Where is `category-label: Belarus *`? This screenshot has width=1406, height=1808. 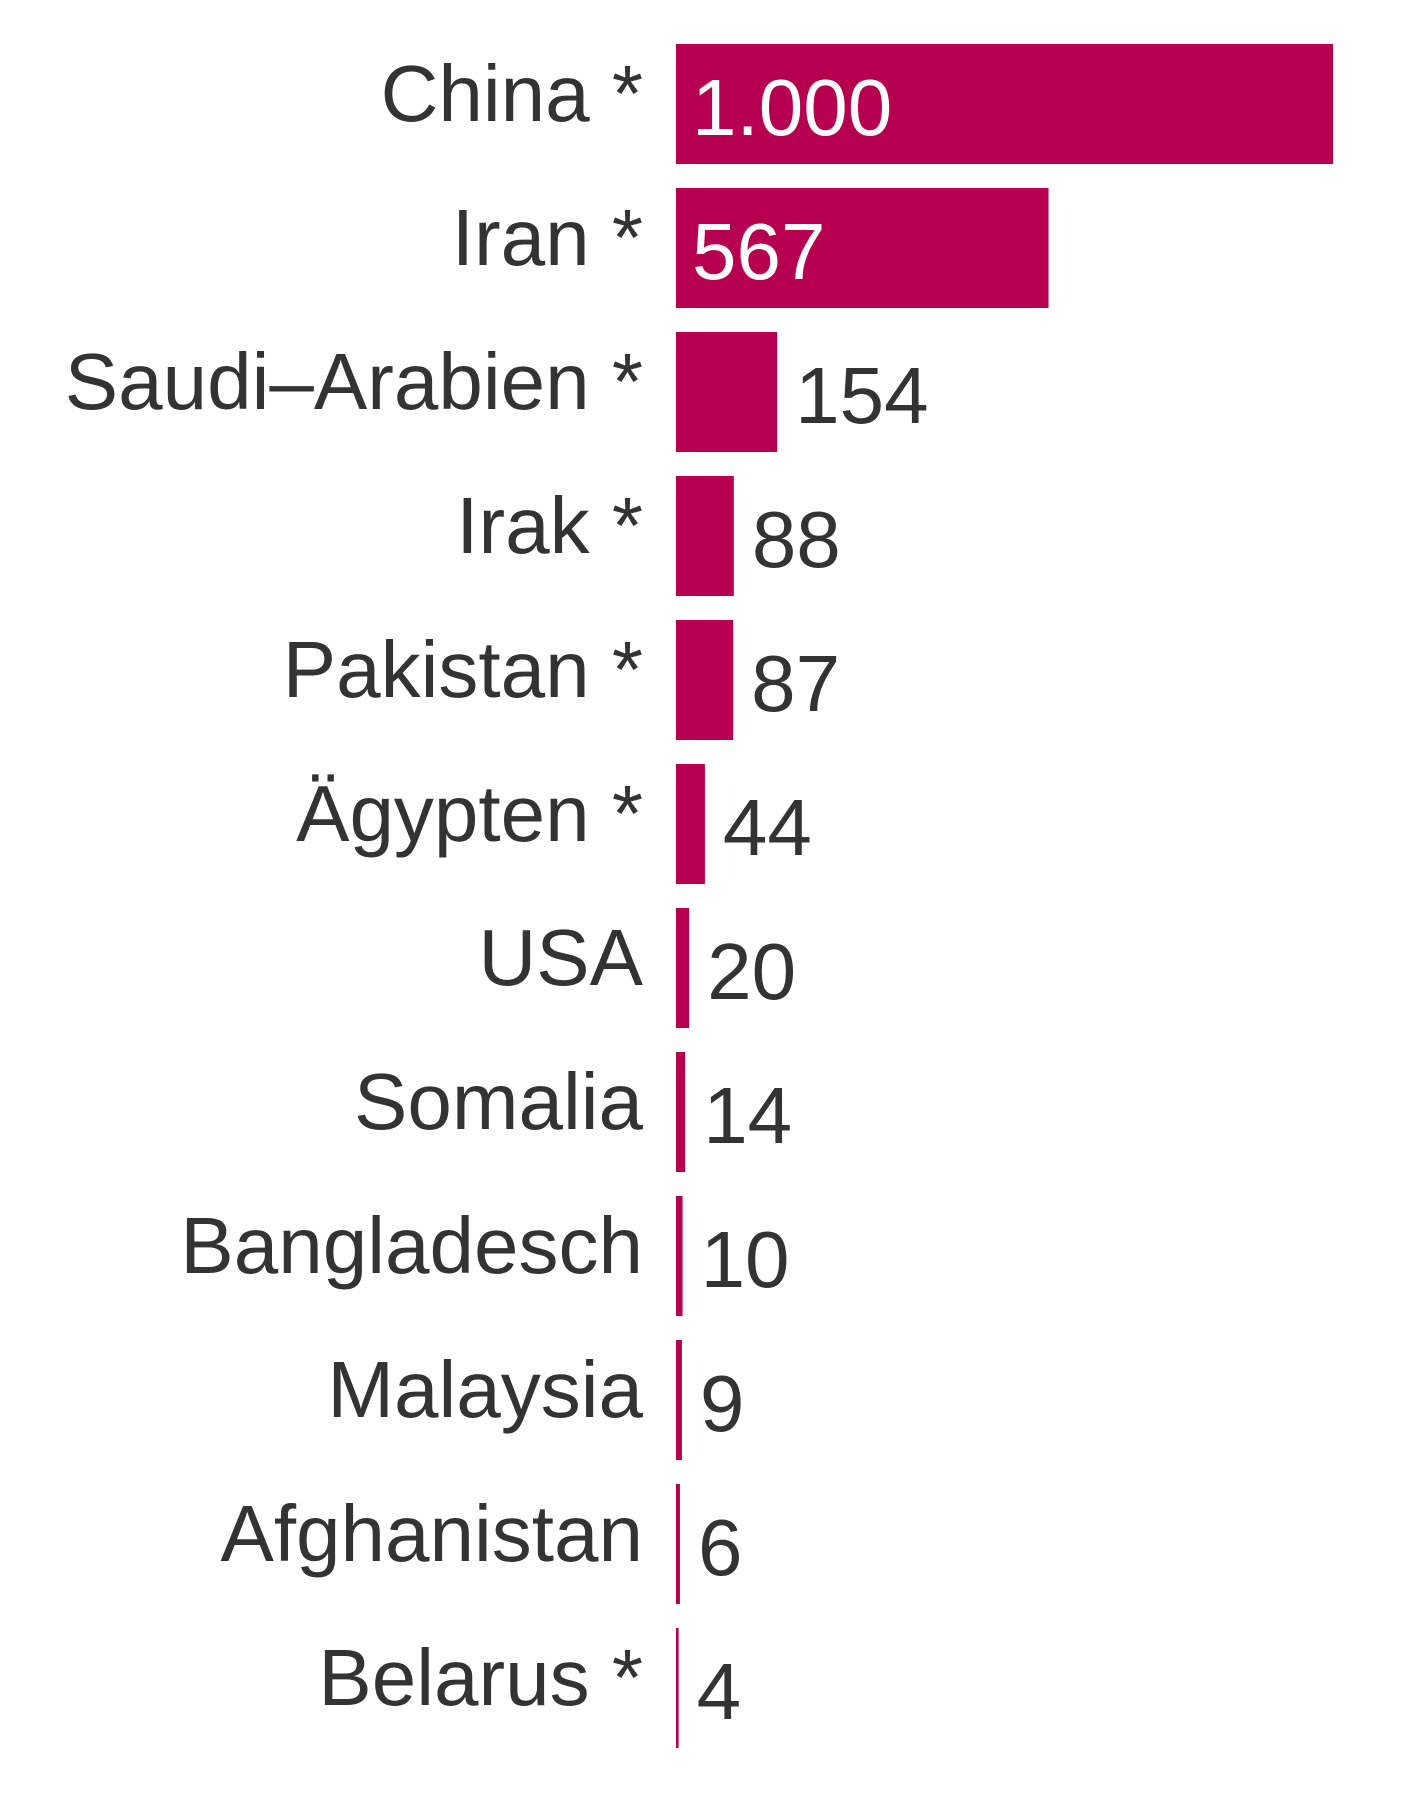
category-label: Belarus * is located at coordinates (480, 1677).